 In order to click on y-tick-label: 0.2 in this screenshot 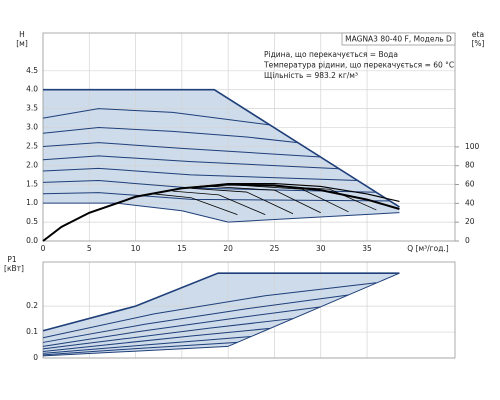, I will do `click(32, 305)`.